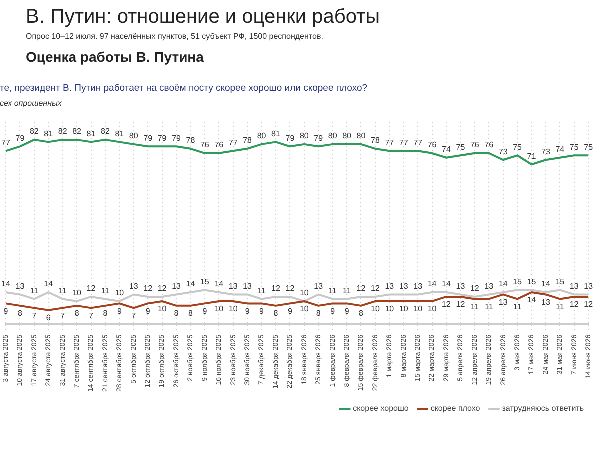 The width and height of the screenshot is (600, 450). What do you see at coordinates (175, 36) in the screenshot?
I see `chart-subtitle: Опрос 10–12 июля. 97 населённых пунктов, 51 субъект РФ, 1500 респондентов.` at bounding box center [175, 36].